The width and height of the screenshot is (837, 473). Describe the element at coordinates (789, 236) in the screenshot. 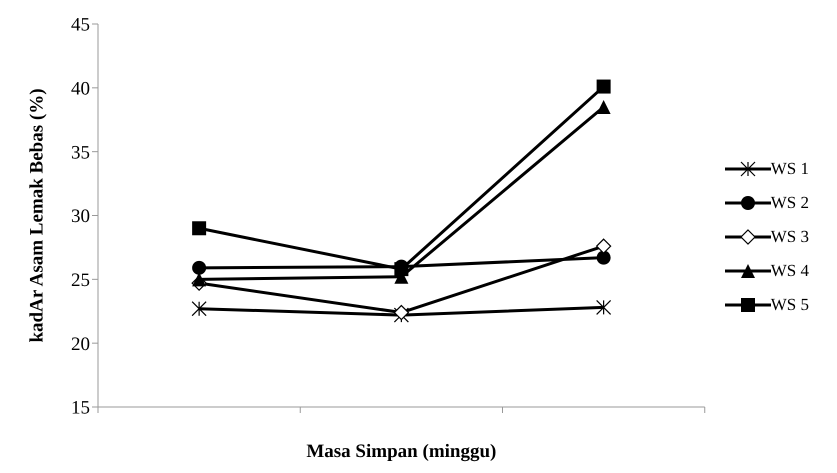

I see `legend-label: WS 3` at that location.